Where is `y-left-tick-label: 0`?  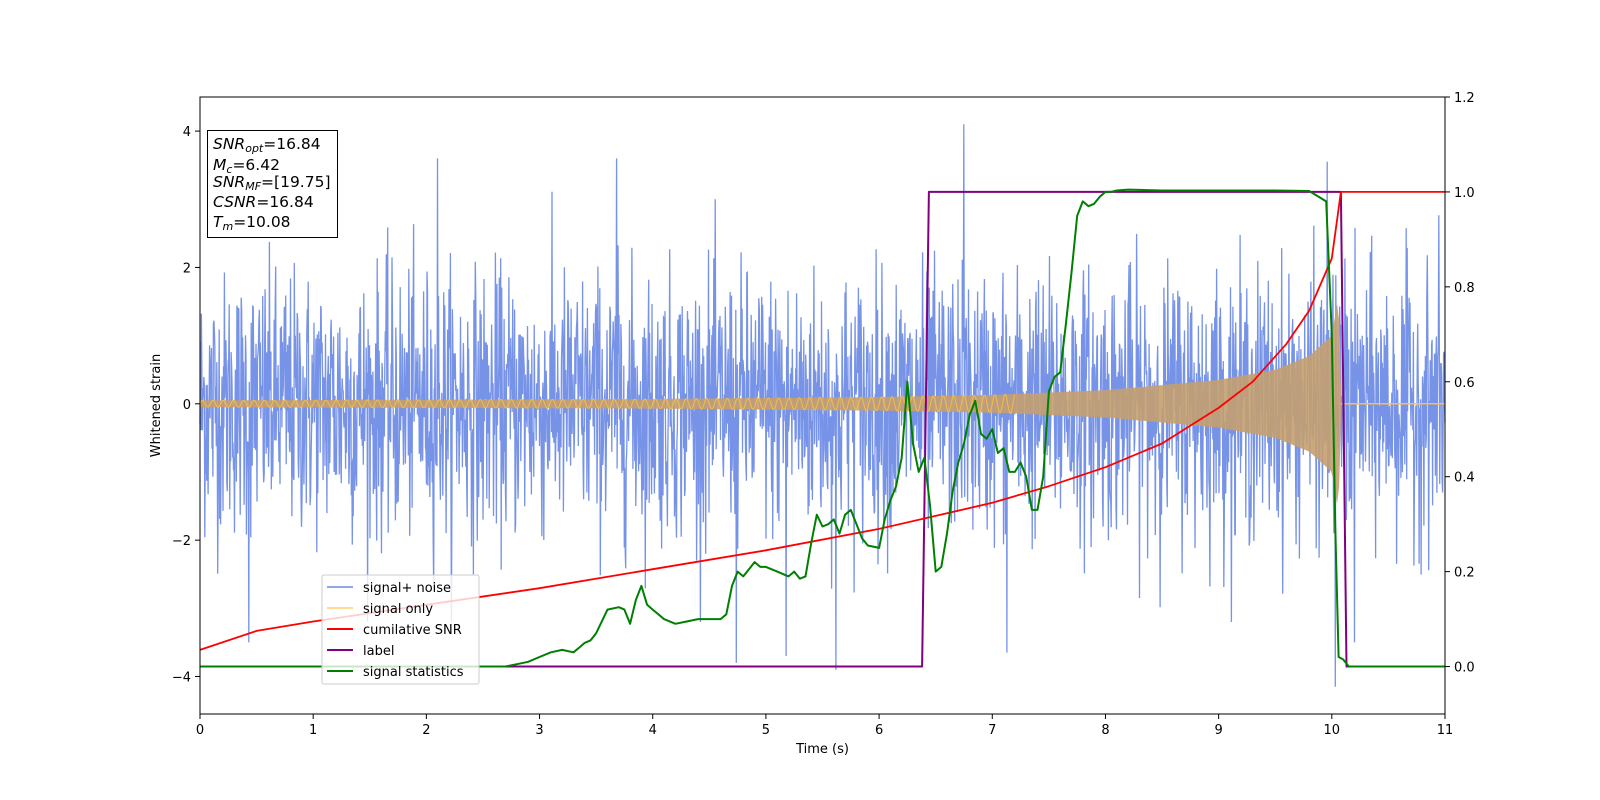 y-left-tick-label: 0 is located at coordinates (187, 405).